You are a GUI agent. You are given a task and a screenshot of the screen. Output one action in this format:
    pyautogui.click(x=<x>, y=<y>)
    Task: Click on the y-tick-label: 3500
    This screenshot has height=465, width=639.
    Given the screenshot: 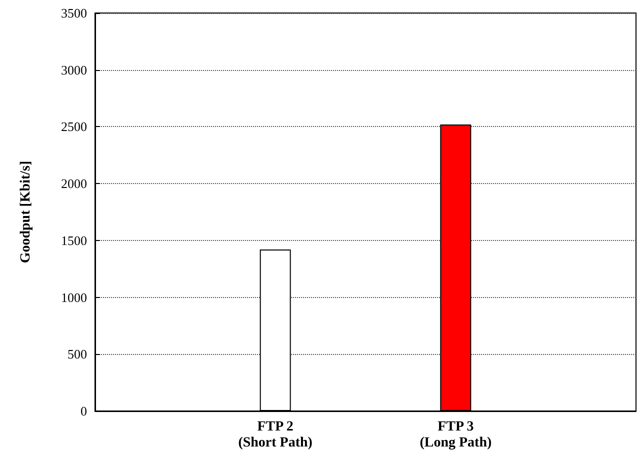 What is the action you would take?
    pyautogui.click(x=74, y=13)
    